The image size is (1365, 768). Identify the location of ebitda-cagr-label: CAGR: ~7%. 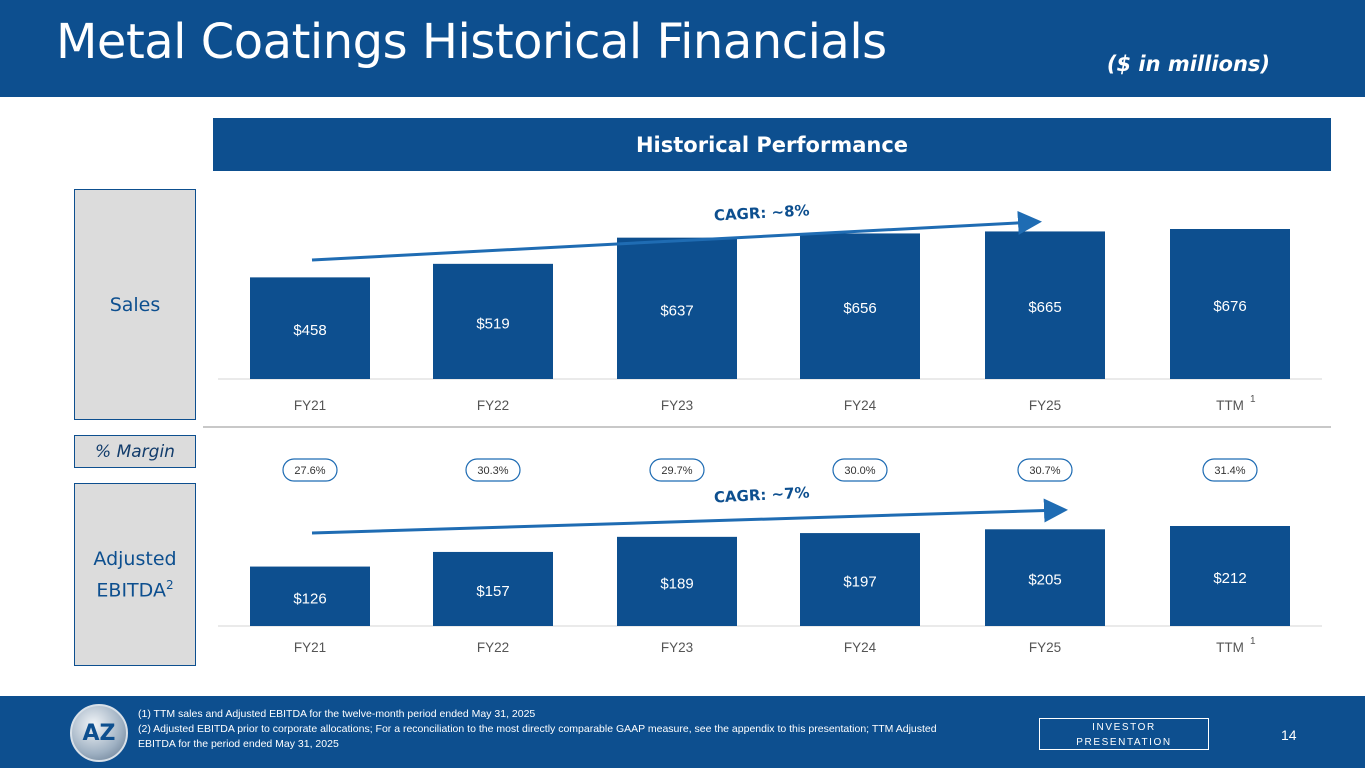
(761, 495).